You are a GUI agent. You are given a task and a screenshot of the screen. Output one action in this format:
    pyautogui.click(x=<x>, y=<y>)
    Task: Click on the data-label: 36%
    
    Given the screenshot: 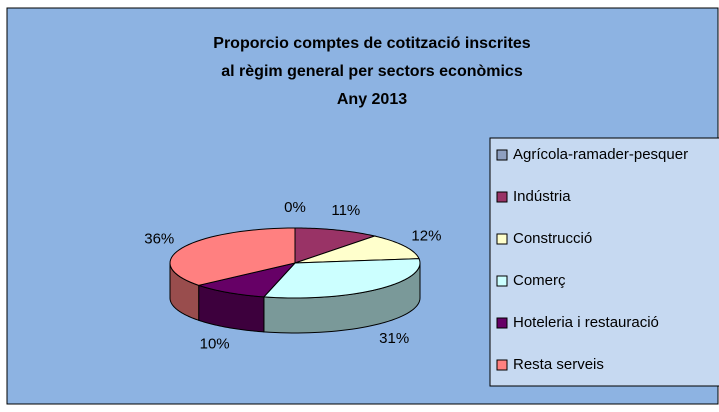 What is the action you would take?
    pyautogui.click(x=159, y=239)
    